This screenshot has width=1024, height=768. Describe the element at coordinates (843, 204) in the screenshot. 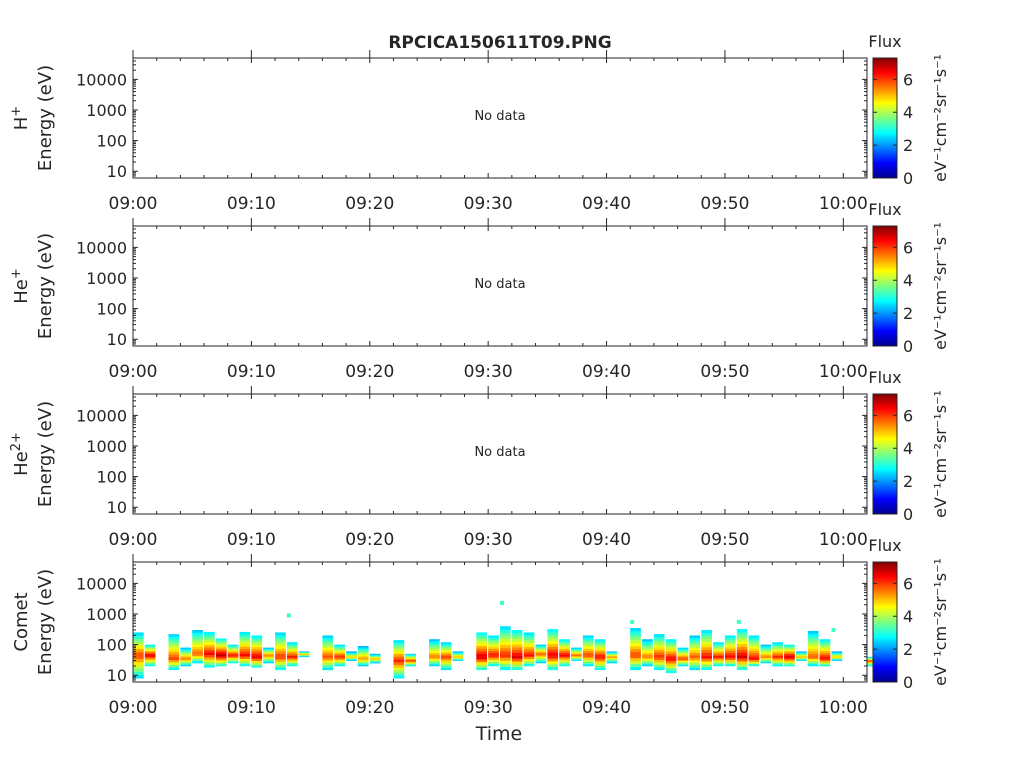

I see `x-tick-label: 10:00` at that location.